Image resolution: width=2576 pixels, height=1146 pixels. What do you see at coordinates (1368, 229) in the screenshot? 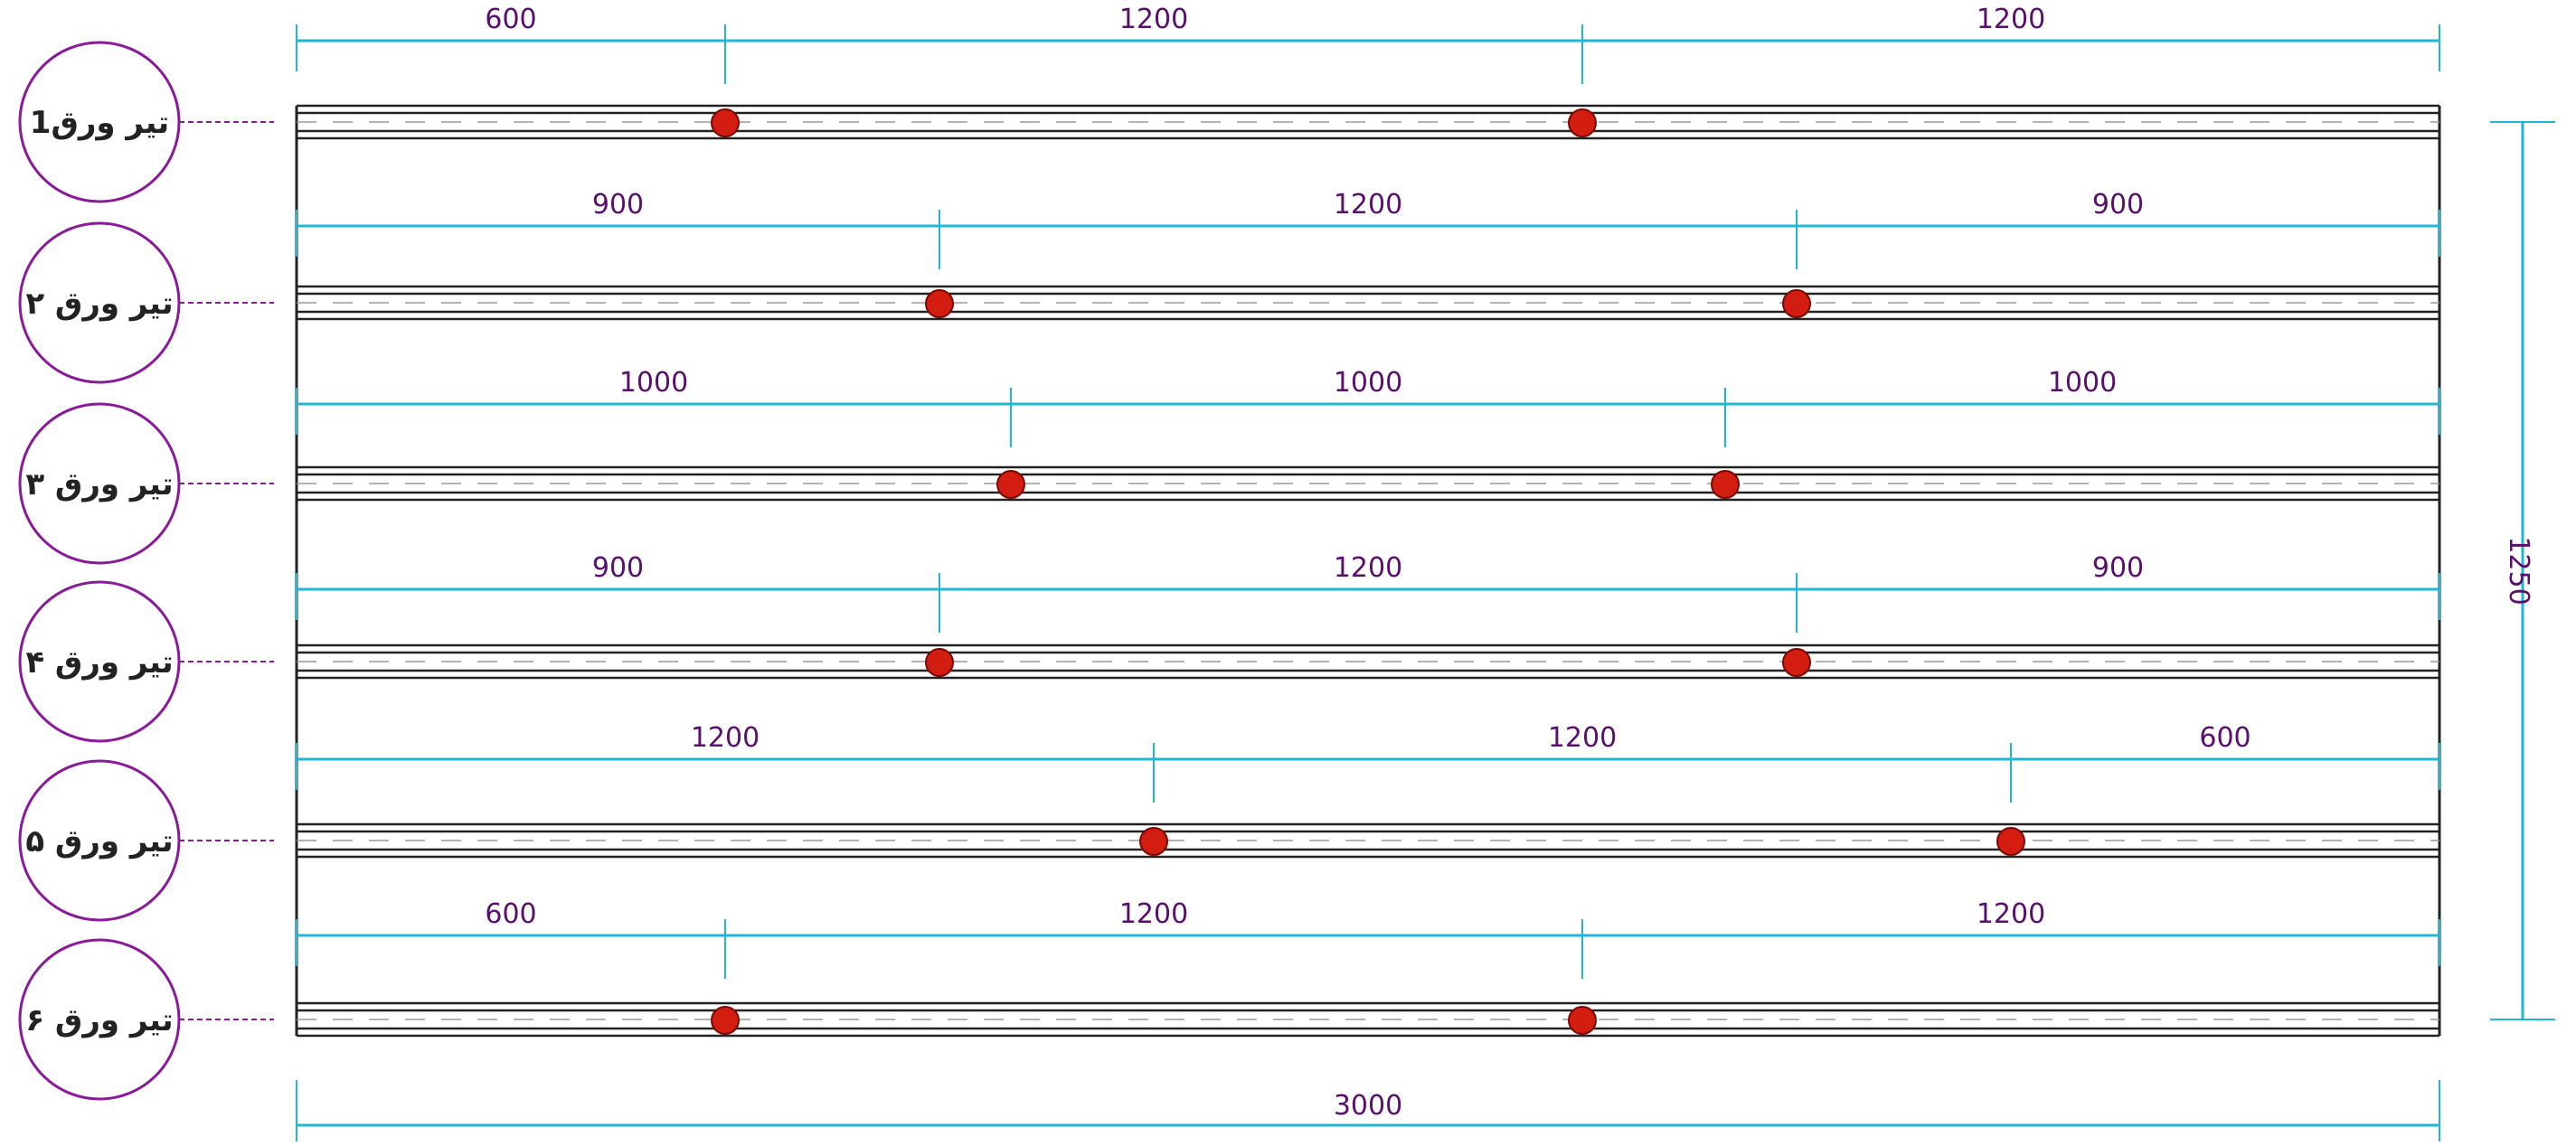
I see `dimension-chain-2: 900 1200 900` at bounding box center [1368, 229].